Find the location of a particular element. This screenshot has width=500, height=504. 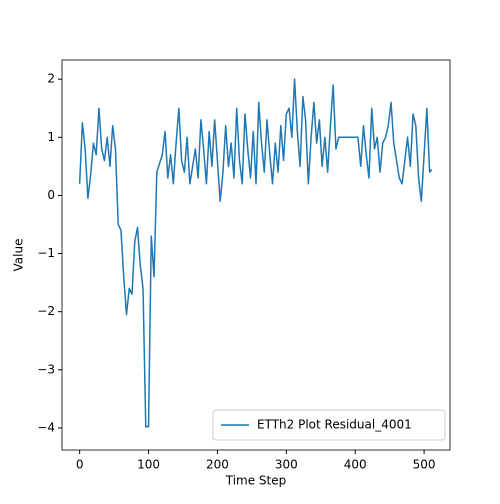

y-tick-label: −1 is located at coordinates (46, 253).